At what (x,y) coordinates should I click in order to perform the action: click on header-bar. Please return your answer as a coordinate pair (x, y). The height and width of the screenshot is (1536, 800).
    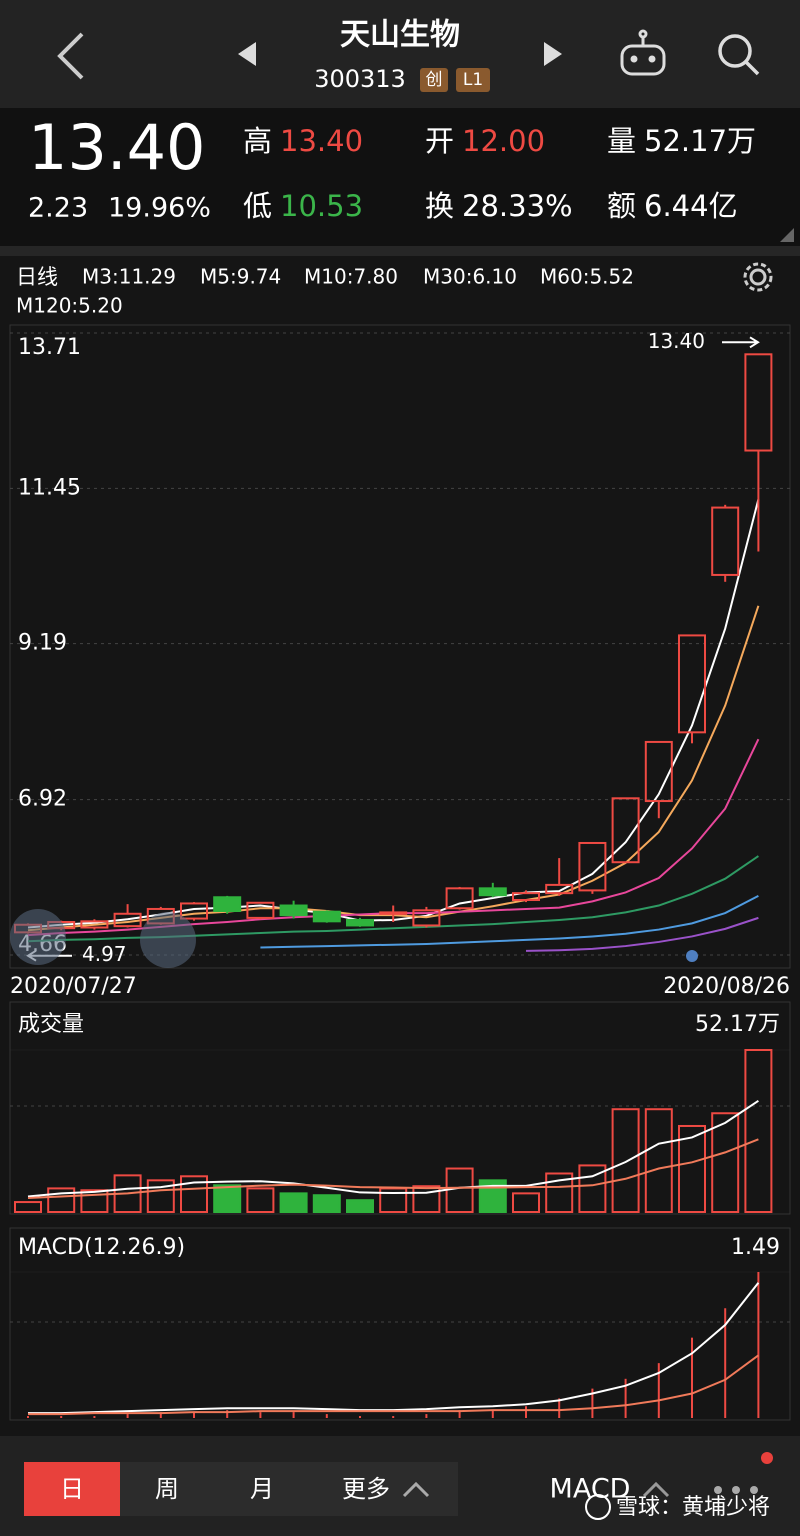
    Looking at the image, I should click on (400, 54).